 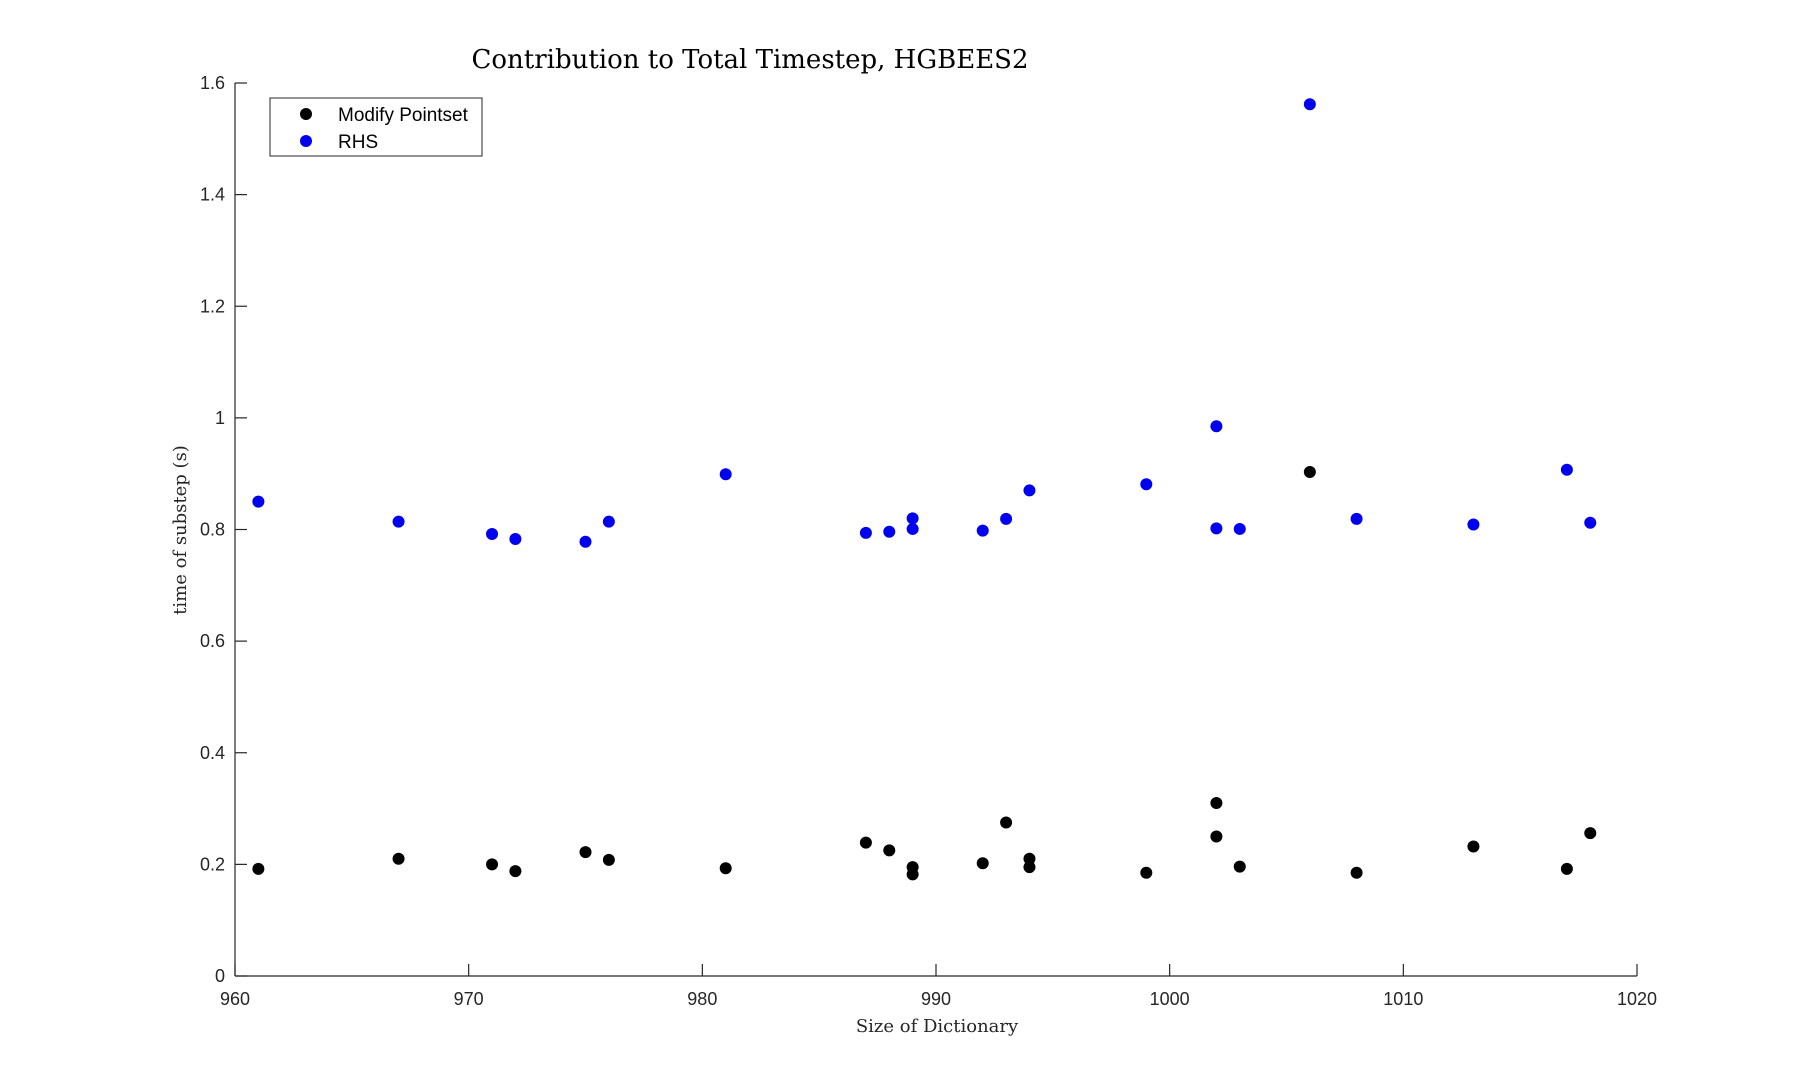 I want to click on legend-marker-rhs, so click(x=306, y=141).